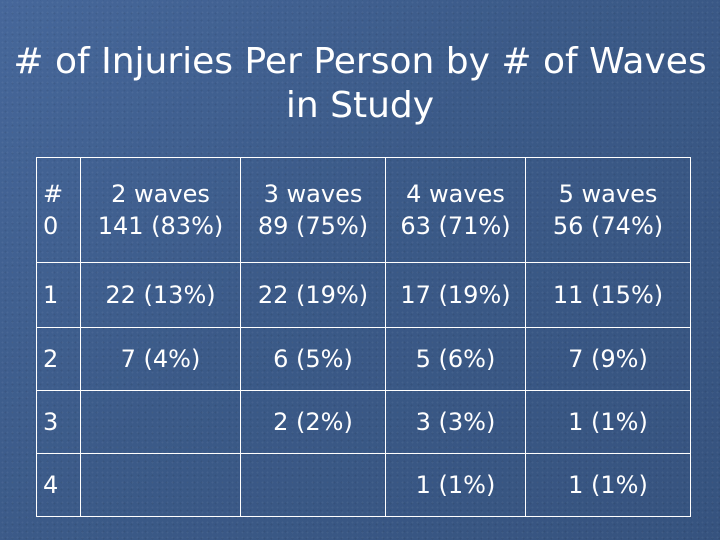 Image resolution: width=720 pixels, height=540 pixels. What do you see at coordinates (455, 359) in the screenshot?
I see `cell-value: 5 (6%)` at bounding box center [455, 359].